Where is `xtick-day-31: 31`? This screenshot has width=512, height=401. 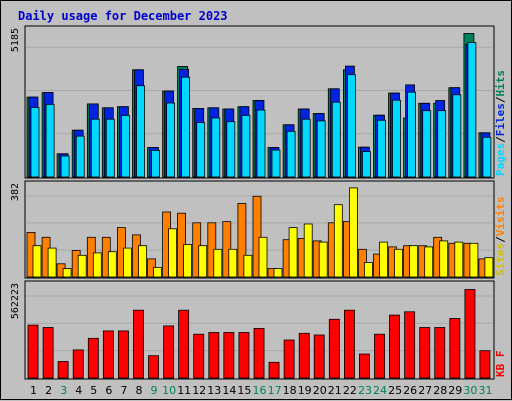
xtick-day-31: 31 is located at coordinates (486, 390).